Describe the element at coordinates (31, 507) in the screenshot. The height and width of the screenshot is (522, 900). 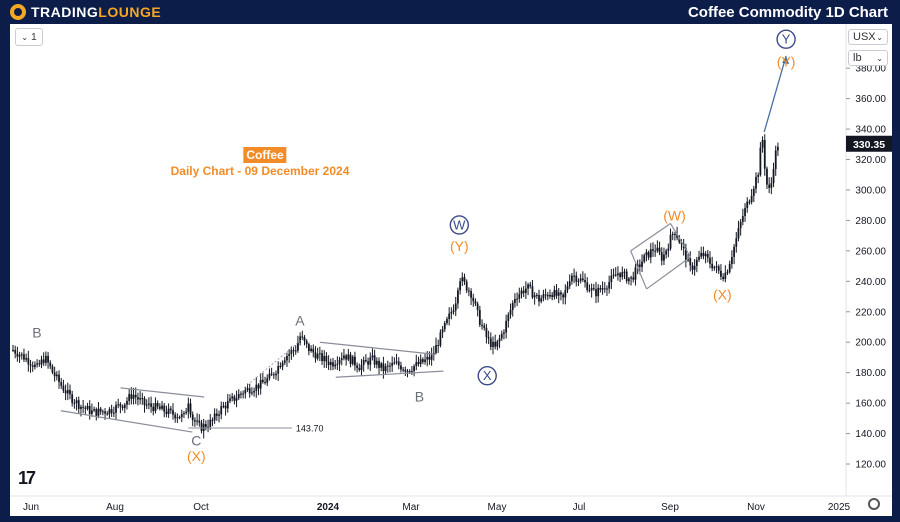
I see `x-tick-label: Jun` at that location.